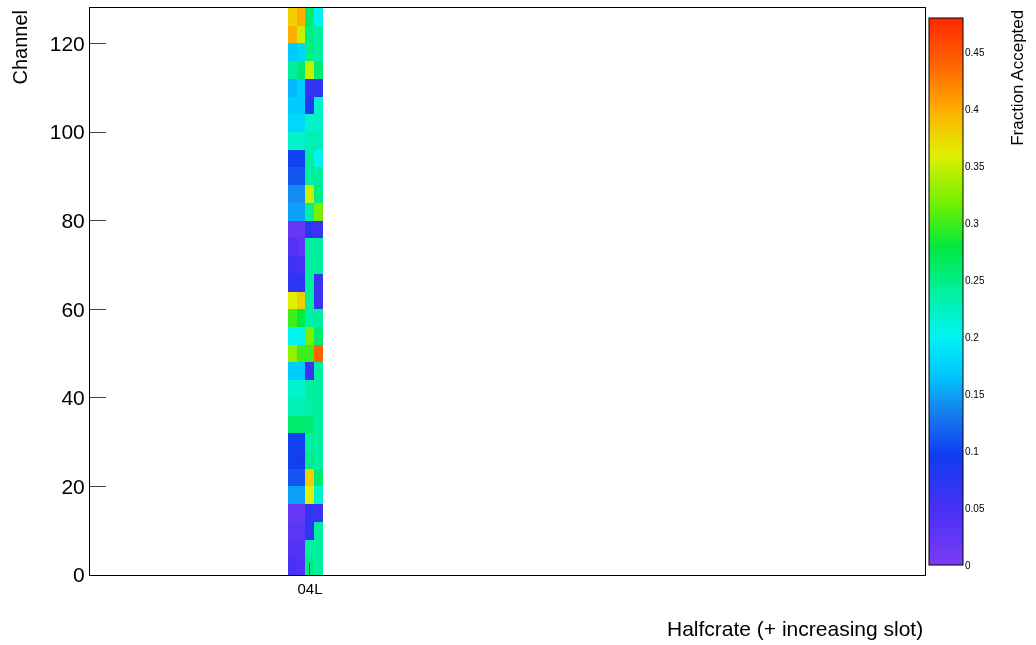 This screenshot has height=645, width=1036. What do you see at coordinates (975, 394) in the screenshot?
I see `color-bar-label: 0.15` at bounding box center [975, 394].